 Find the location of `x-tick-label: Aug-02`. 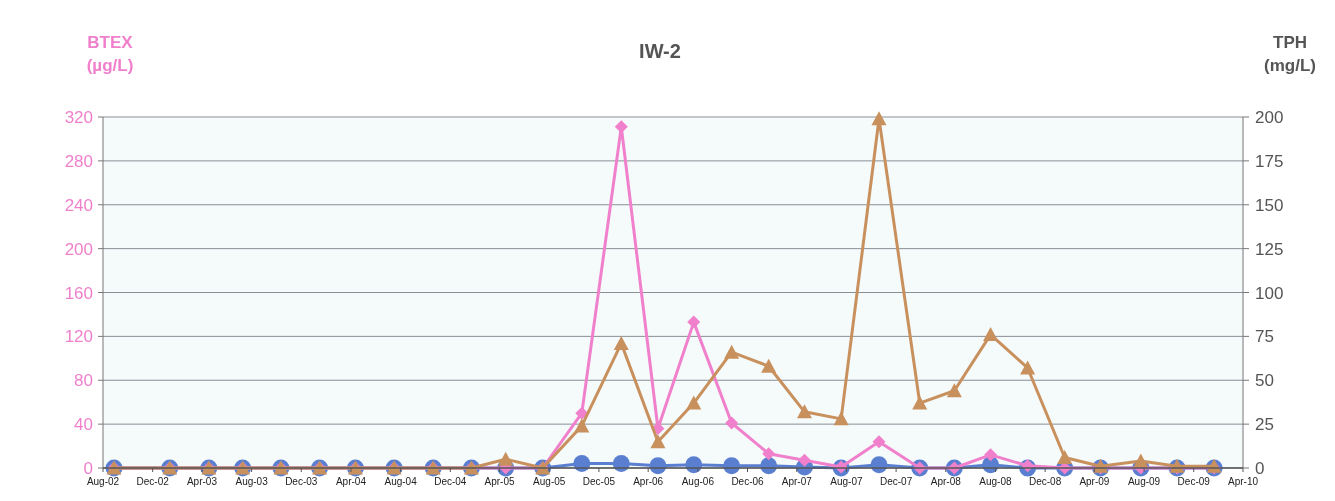

x-tick-label: Aug-02 is located at coordinates (103, 481).